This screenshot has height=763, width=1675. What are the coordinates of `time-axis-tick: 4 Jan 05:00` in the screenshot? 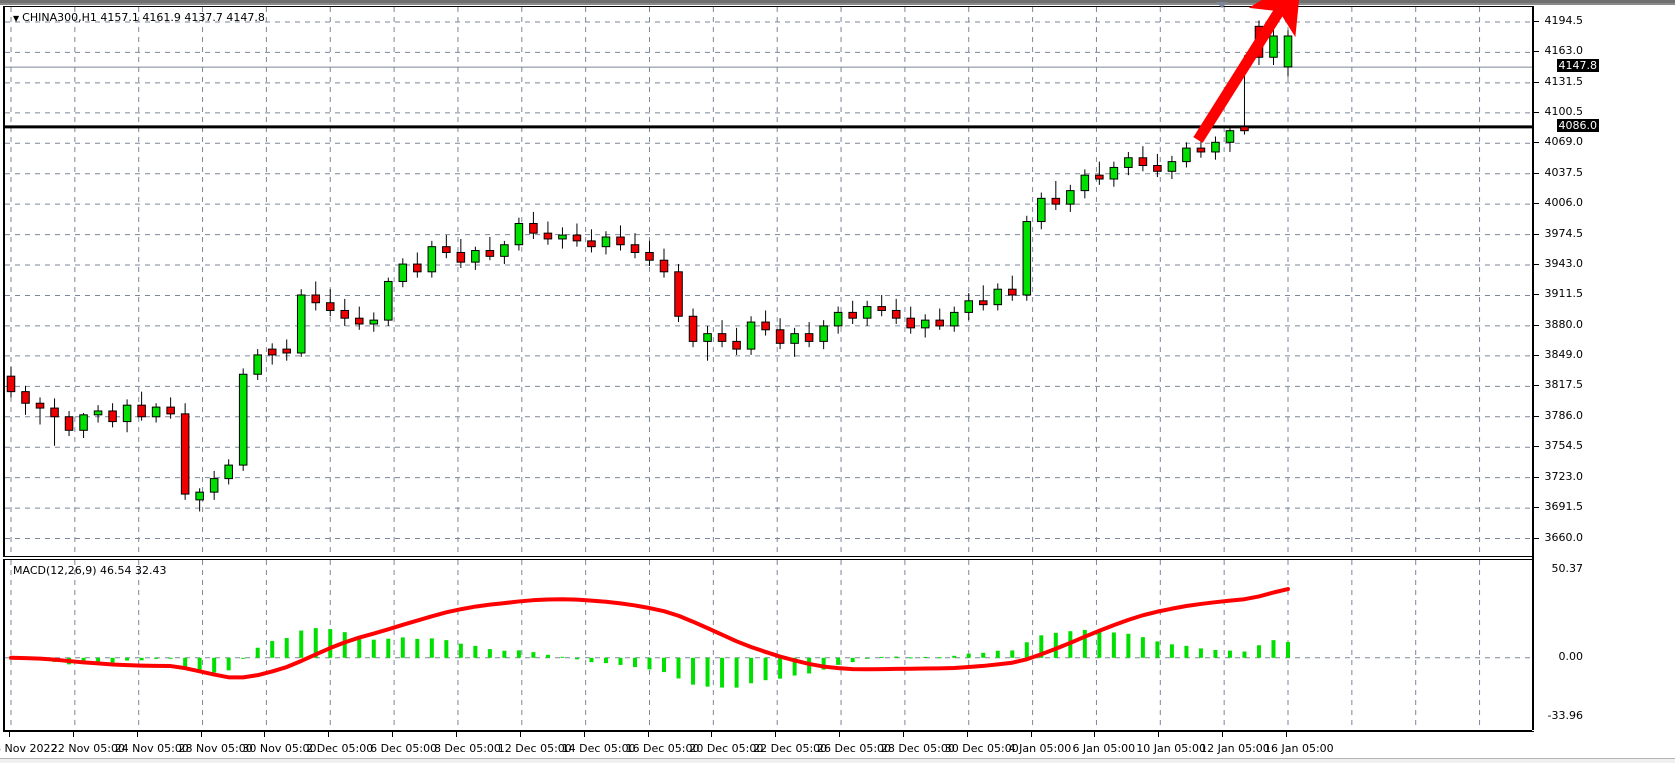 It's located at (1040, 748).